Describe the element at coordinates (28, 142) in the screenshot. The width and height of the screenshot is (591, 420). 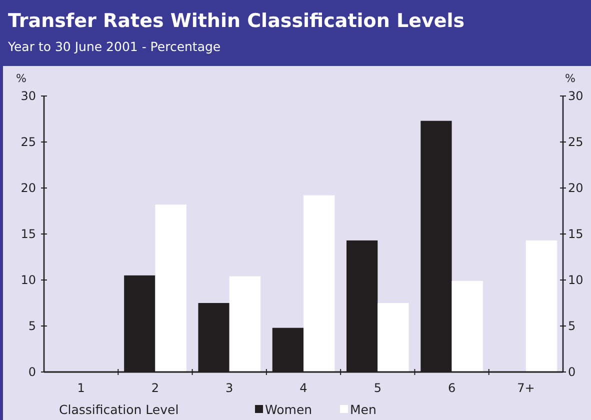
I see `y-tick-label: 25` at that location.